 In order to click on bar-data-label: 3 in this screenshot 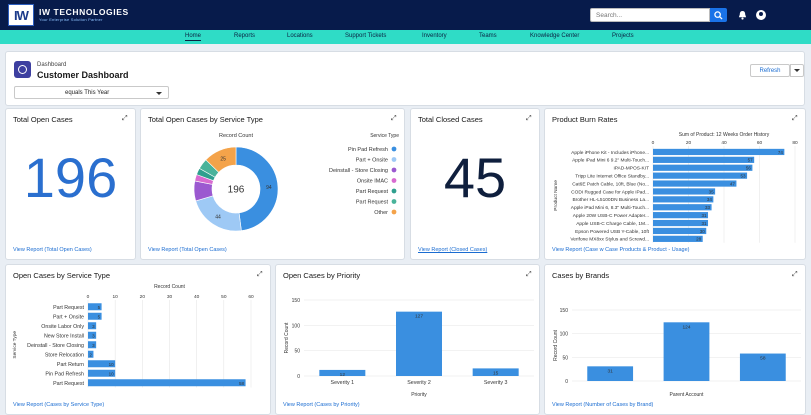, I will do `click(93, 335)`.